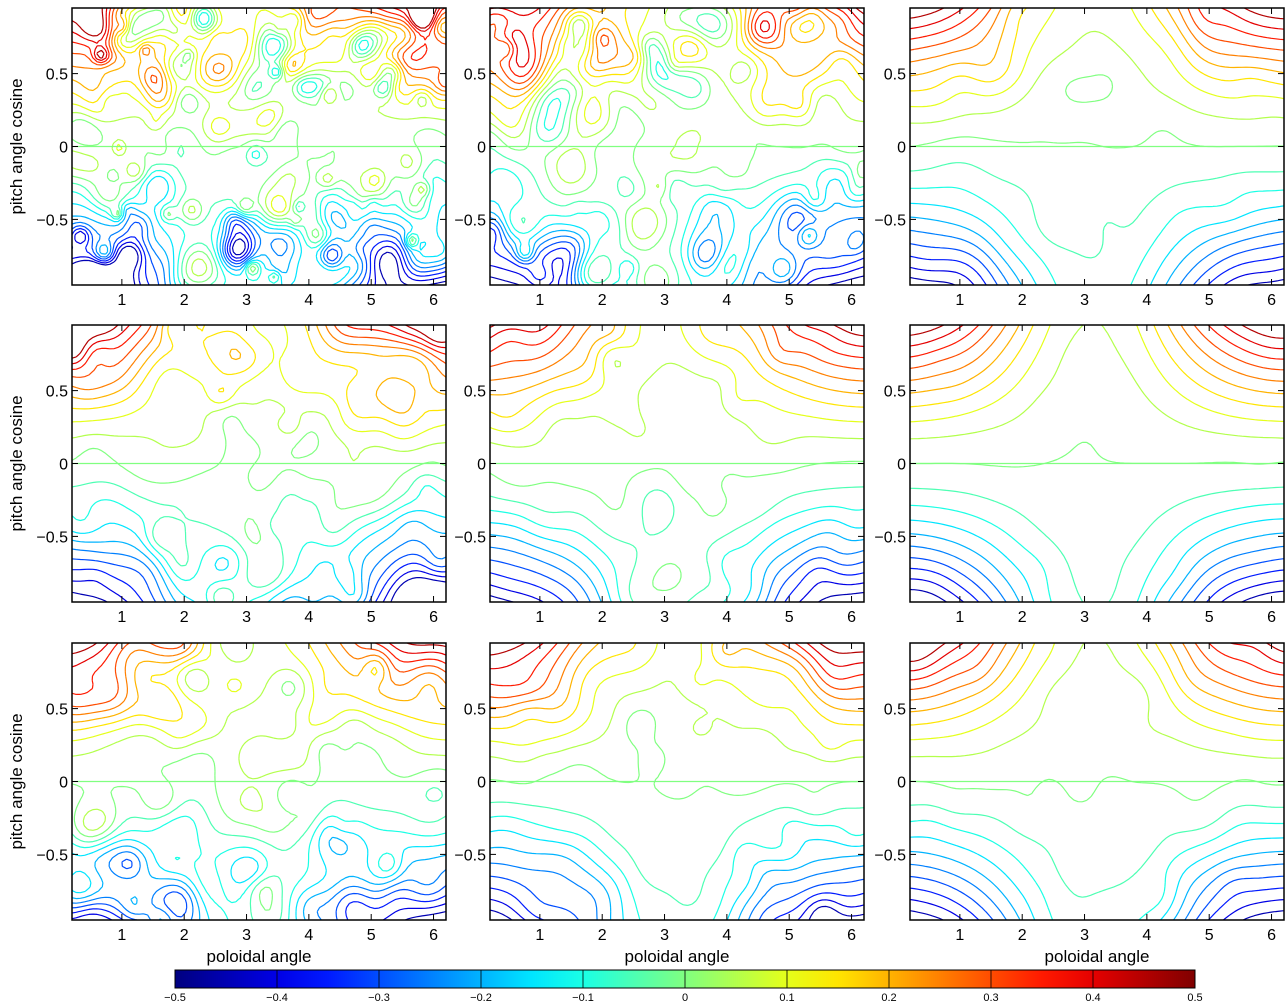  What do you see at coordinates (277, 998) in the screenshot?
I see `colorbar-tick-label: −0.4` at bounding box center [277, 998].